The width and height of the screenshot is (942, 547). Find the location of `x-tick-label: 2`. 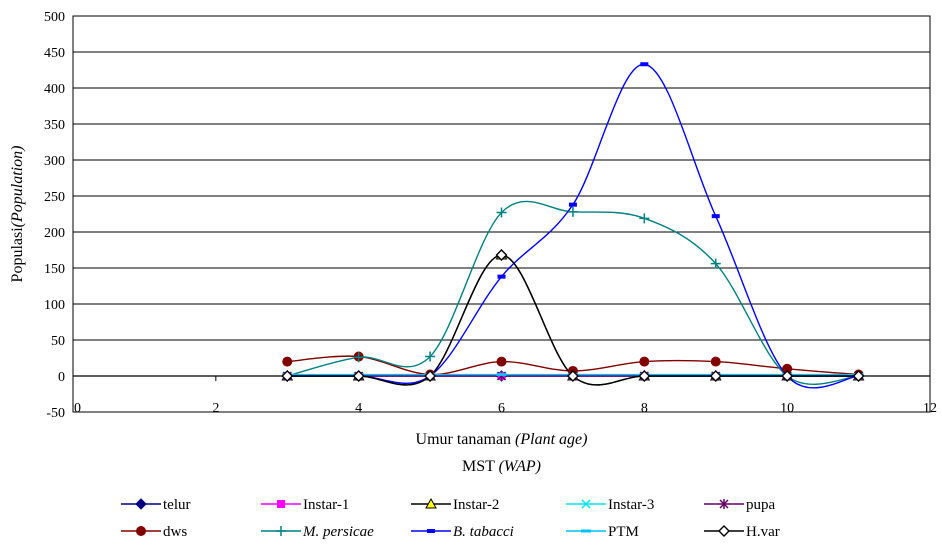

x-tick-label: 2 is located at coordinates (215, 408).